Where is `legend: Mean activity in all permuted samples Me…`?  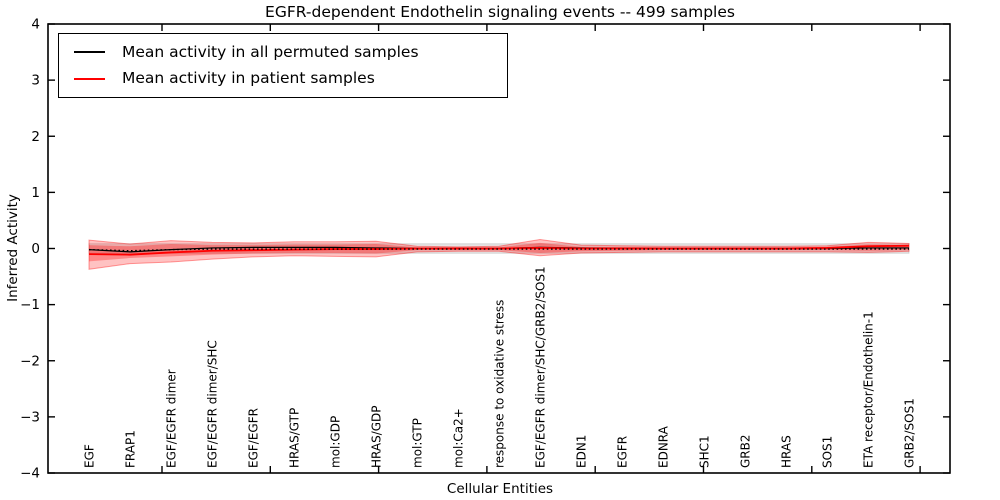 legend: Mean activity in all permuted samples Me… is located at coordinates (283, 65).